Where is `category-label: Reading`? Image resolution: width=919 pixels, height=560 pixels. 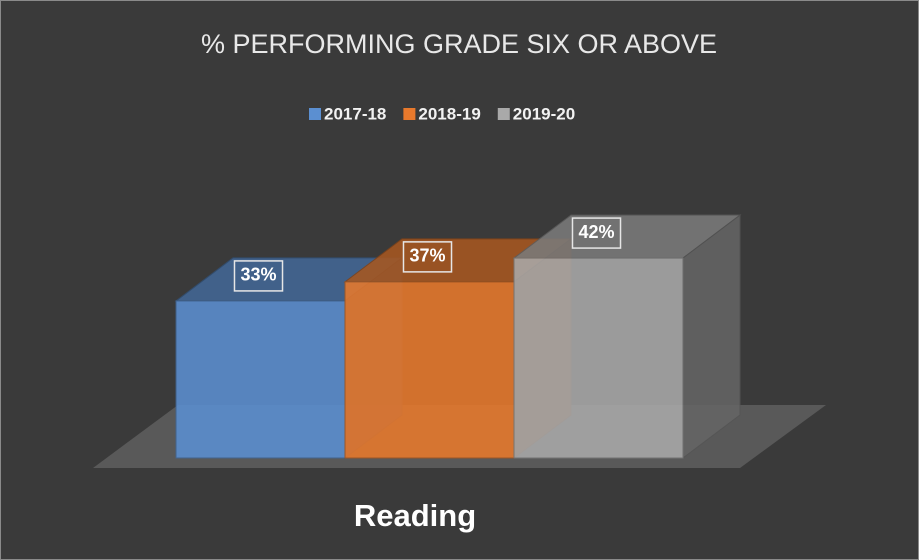
category-label: Reading is located at coordinates (415, 515).